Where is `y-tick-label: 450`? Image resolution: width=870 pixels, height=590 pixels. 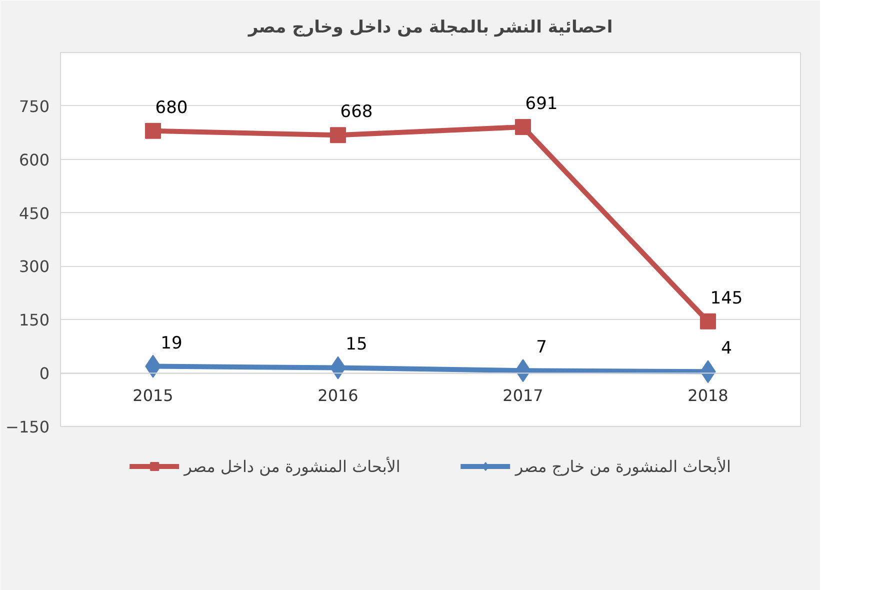 y-tick-label: 450 is located at coordinates (34, 213).